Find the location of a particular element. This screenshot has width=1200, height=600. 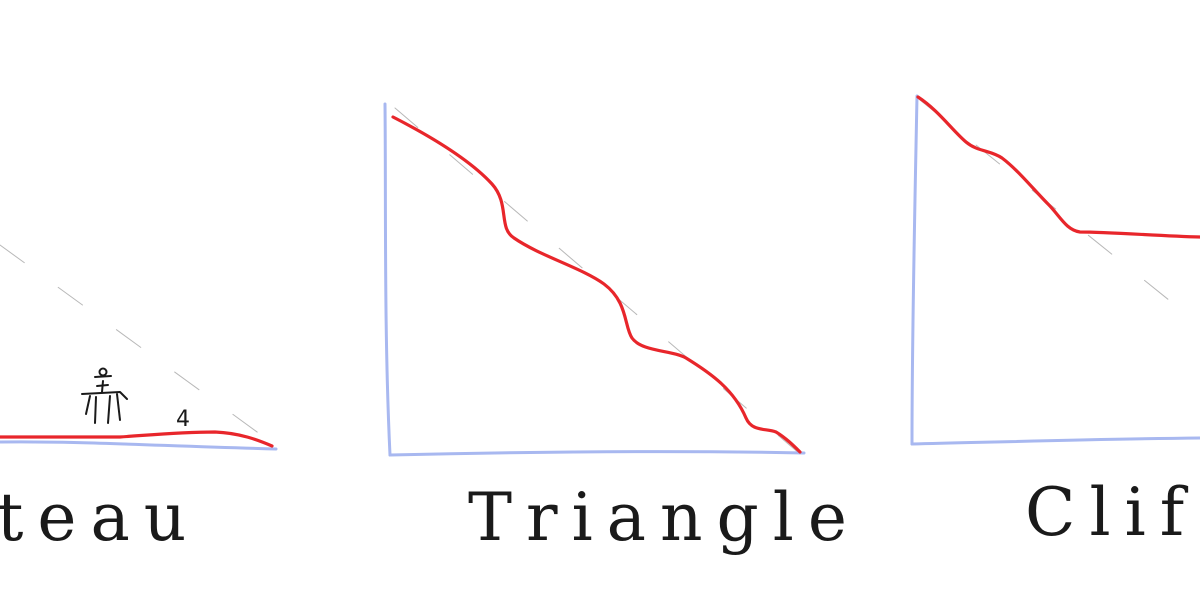

plateau-x-axis is located at coordinates (139, 445).